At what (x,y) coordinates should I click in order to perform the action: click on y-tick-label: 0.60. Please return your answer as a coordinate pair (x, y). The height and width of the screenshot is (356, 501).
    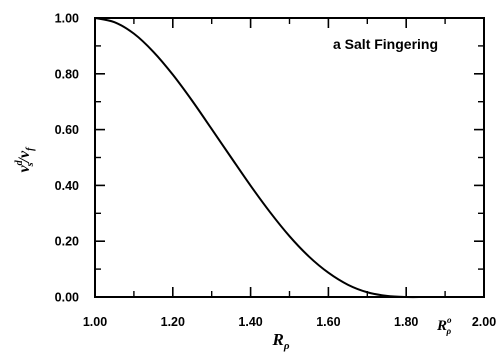
    Looking at the image, I should click on (67, 130).